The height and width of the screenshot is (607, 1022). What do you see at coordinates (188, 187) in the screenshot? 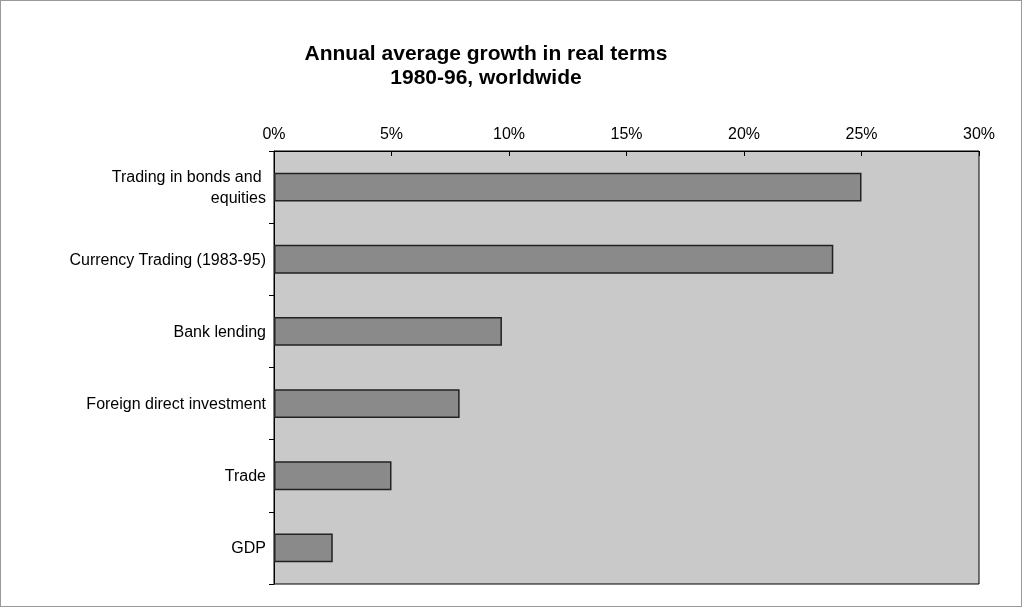
I see `y-tick-label: Trading in bonds and equities` at bounding box center [188, 187].